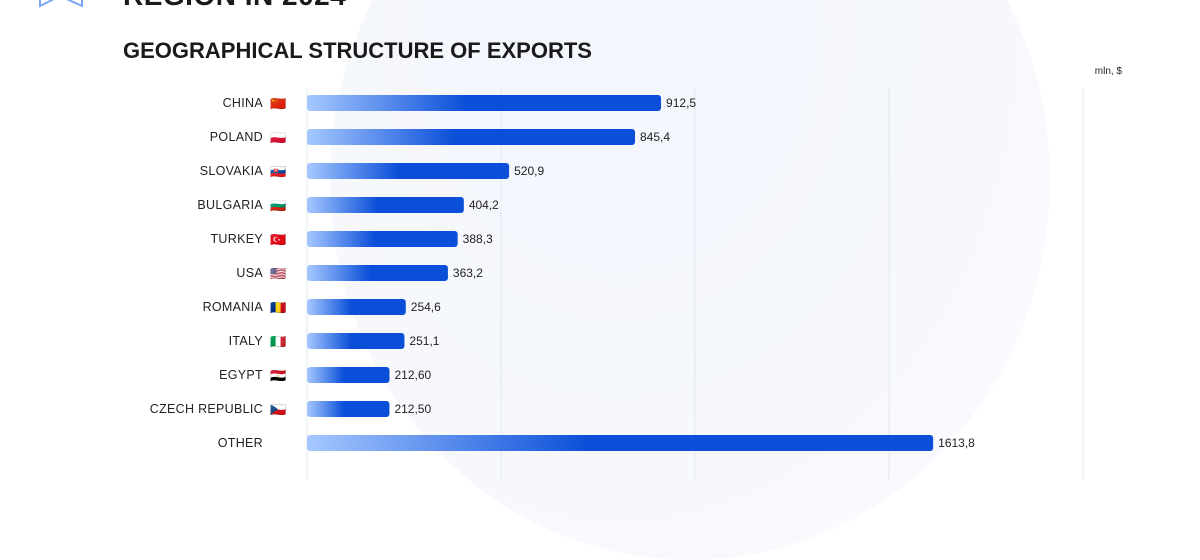  Describe the element at coordinates (620, 443) in the screenshot. I see `bar-other` at that location.